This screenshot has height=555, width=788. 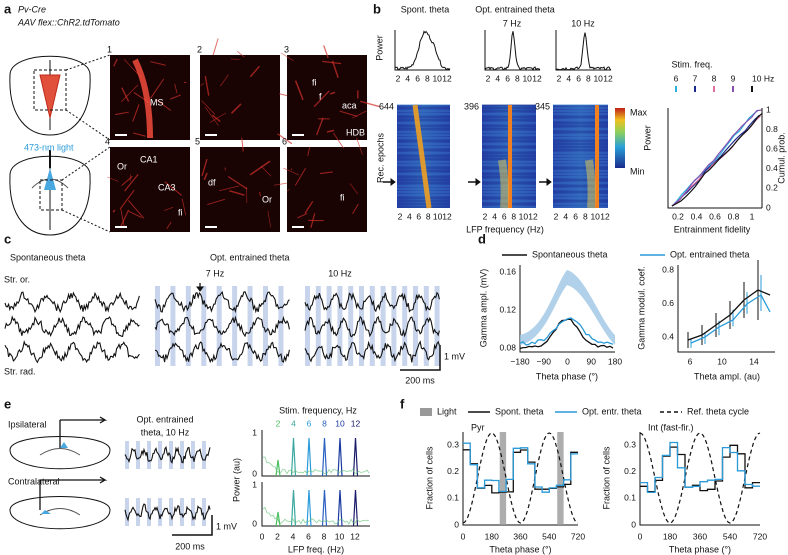 I want to click on label: Stim. frequency, Hz, so click(x=318, y=410).